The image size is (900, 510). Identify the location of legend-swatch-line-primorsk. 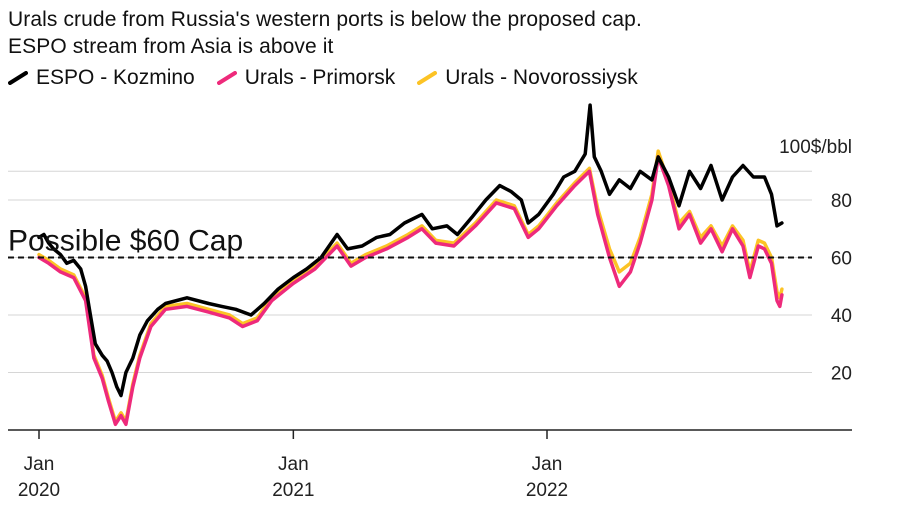
(226, 78).